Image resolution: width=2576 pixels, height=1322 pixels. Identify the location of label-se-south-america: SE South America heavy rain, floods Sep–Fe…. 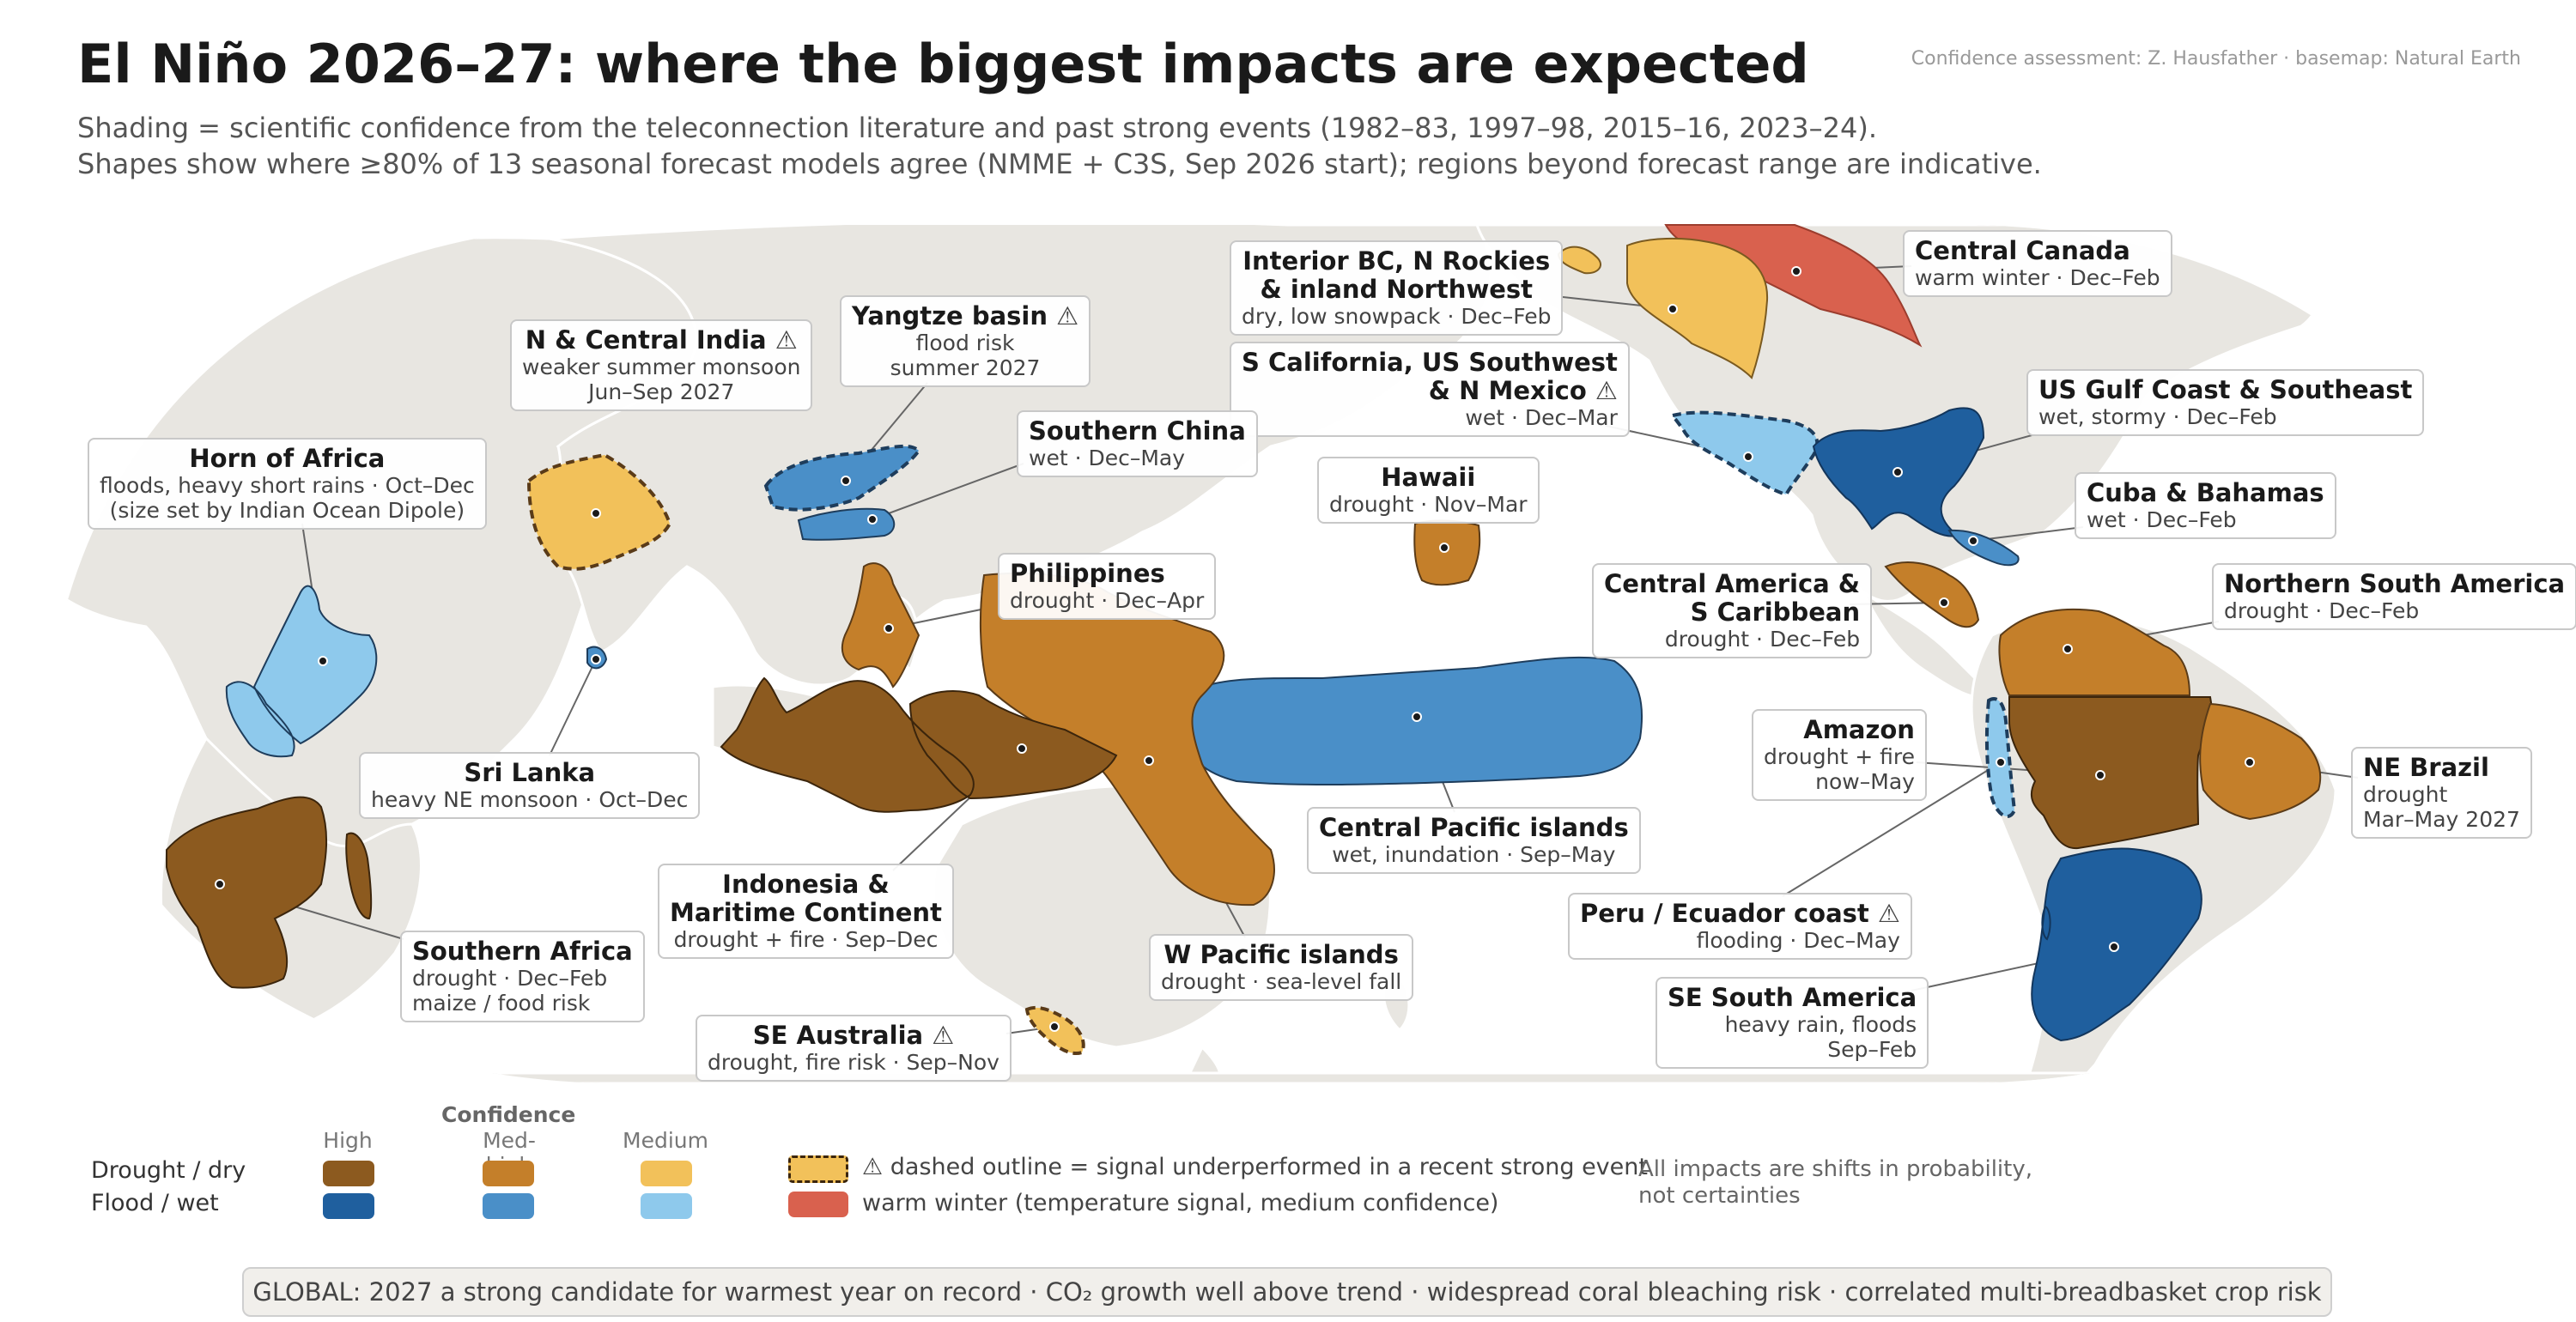
(1792, 1023).